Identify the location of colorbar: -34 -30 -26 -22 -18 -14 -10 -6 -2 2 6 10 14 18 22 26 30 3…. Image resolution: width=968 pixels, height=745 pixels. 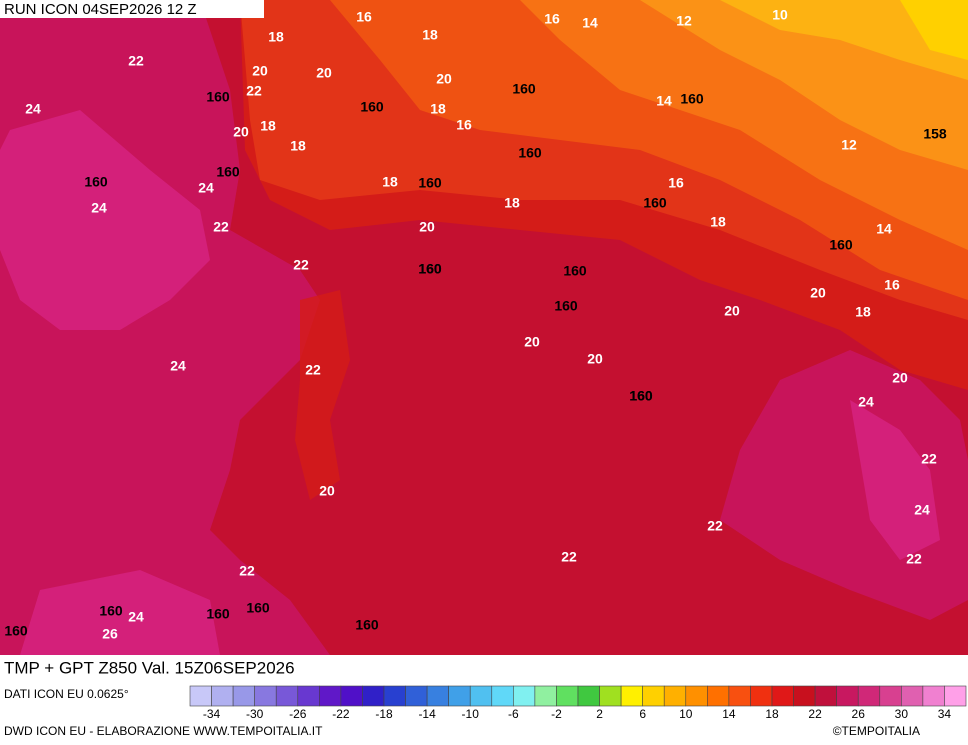
(578, 703).